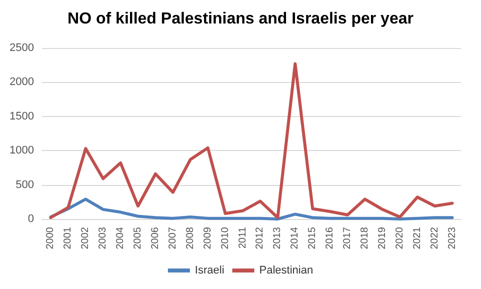 Image resolution: width=481 pixels, height=289 pixels. I want to click on y-tick-label: 1500, so click(22, 116).